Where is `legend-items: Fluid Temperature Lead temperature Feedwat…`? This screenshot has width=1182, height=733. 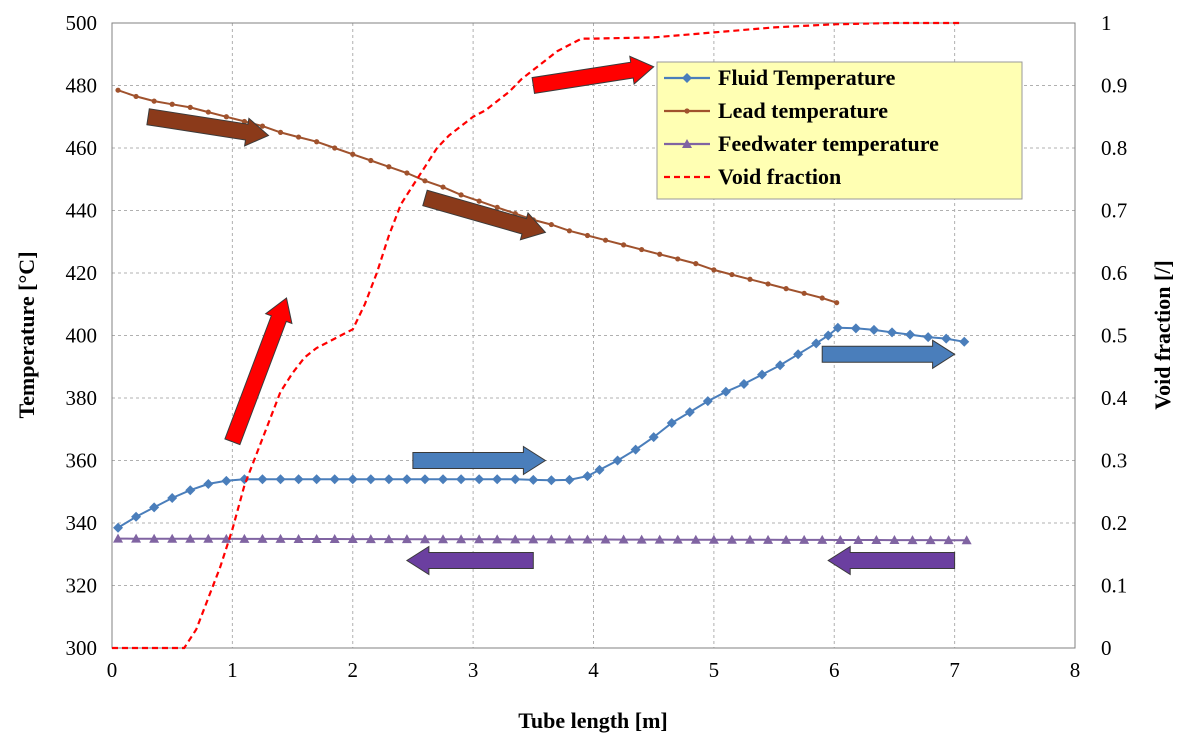
legend-items: Fluid Temperature Lead temperature Feedwat… is located at coordinates (801, 127).